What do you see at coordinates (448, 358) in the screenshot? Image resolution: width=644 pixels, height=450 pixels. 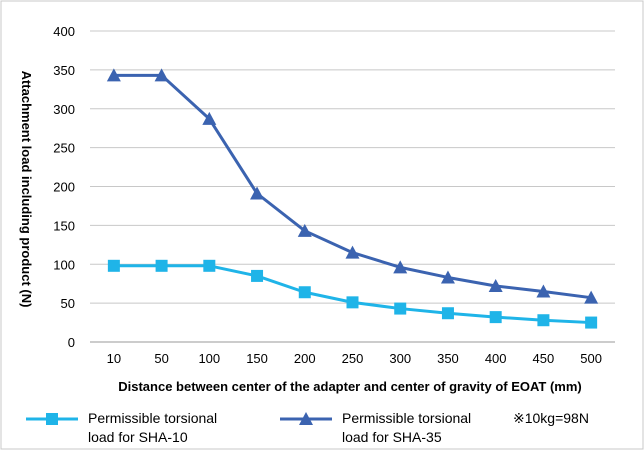 I see `x-tick-label: 350` at bounding box center [448, 358].